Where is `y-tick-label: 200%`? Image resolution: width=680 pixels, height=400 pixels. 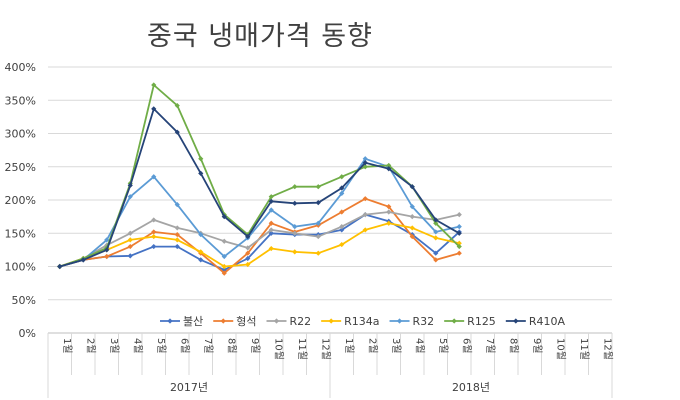 y-tick-label: 200% is located at coordinates (20, 200).